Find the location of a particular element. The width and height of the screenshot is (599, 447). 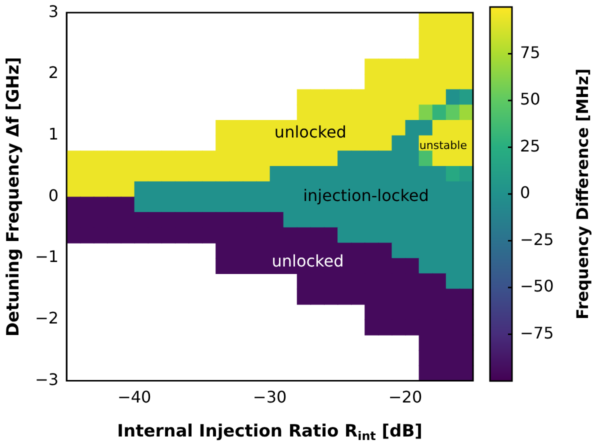

color-bar-label: 75 is located at coordinates (530, 52).